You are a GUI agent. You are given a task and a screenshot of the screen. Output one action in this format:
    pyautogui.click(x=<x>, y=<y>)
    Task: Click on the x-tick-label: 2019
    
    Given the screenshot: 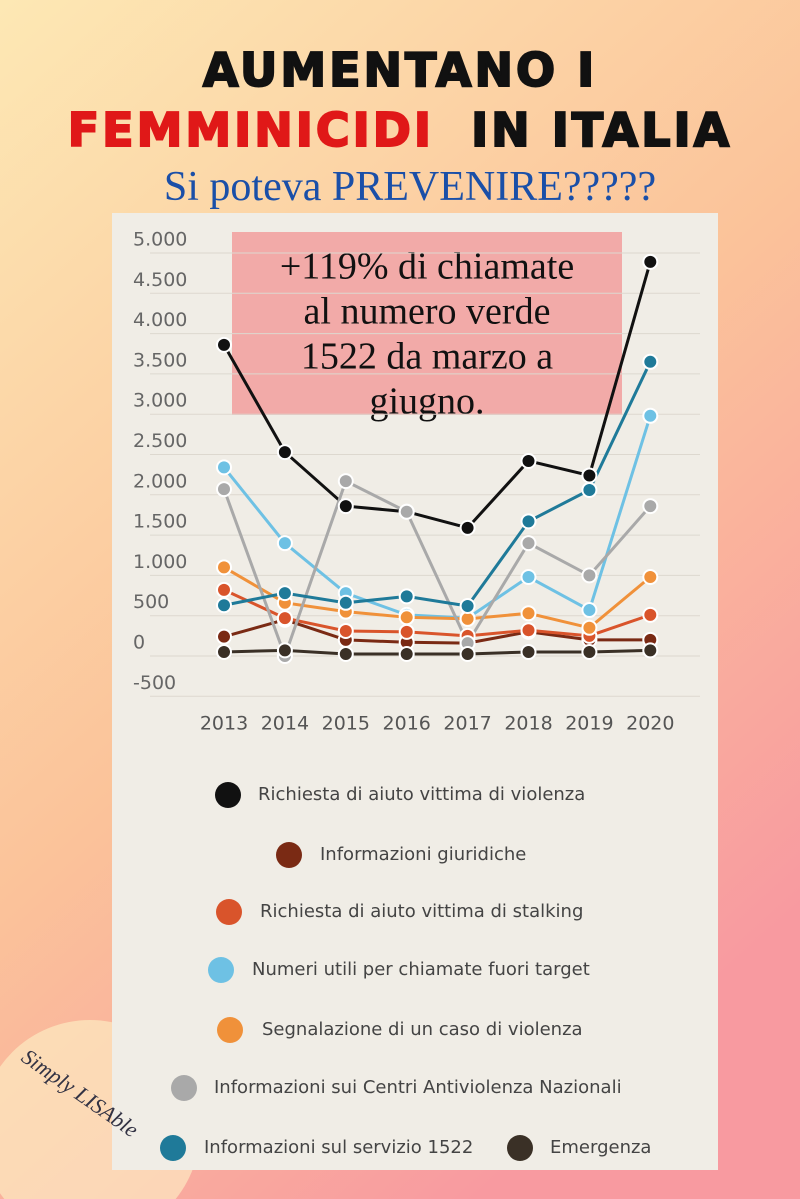 What is the action you would take?
    pyautogui.click(x=589, y=724)
    